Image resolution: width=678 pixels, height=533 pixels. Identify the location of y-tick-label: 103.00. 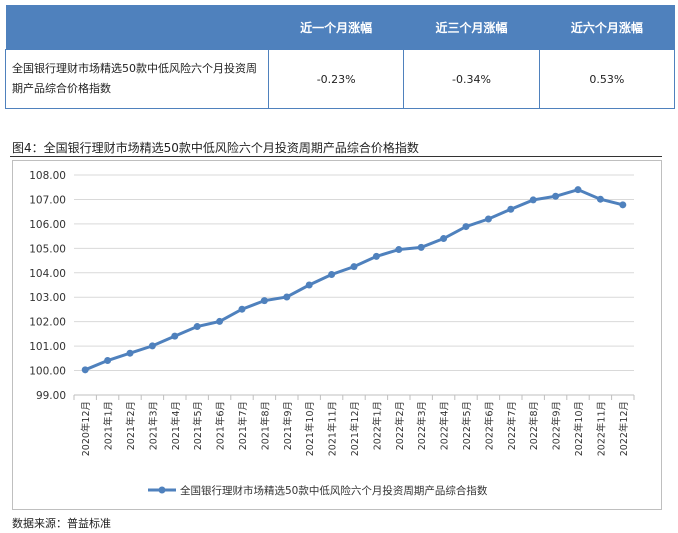
(47, 298).